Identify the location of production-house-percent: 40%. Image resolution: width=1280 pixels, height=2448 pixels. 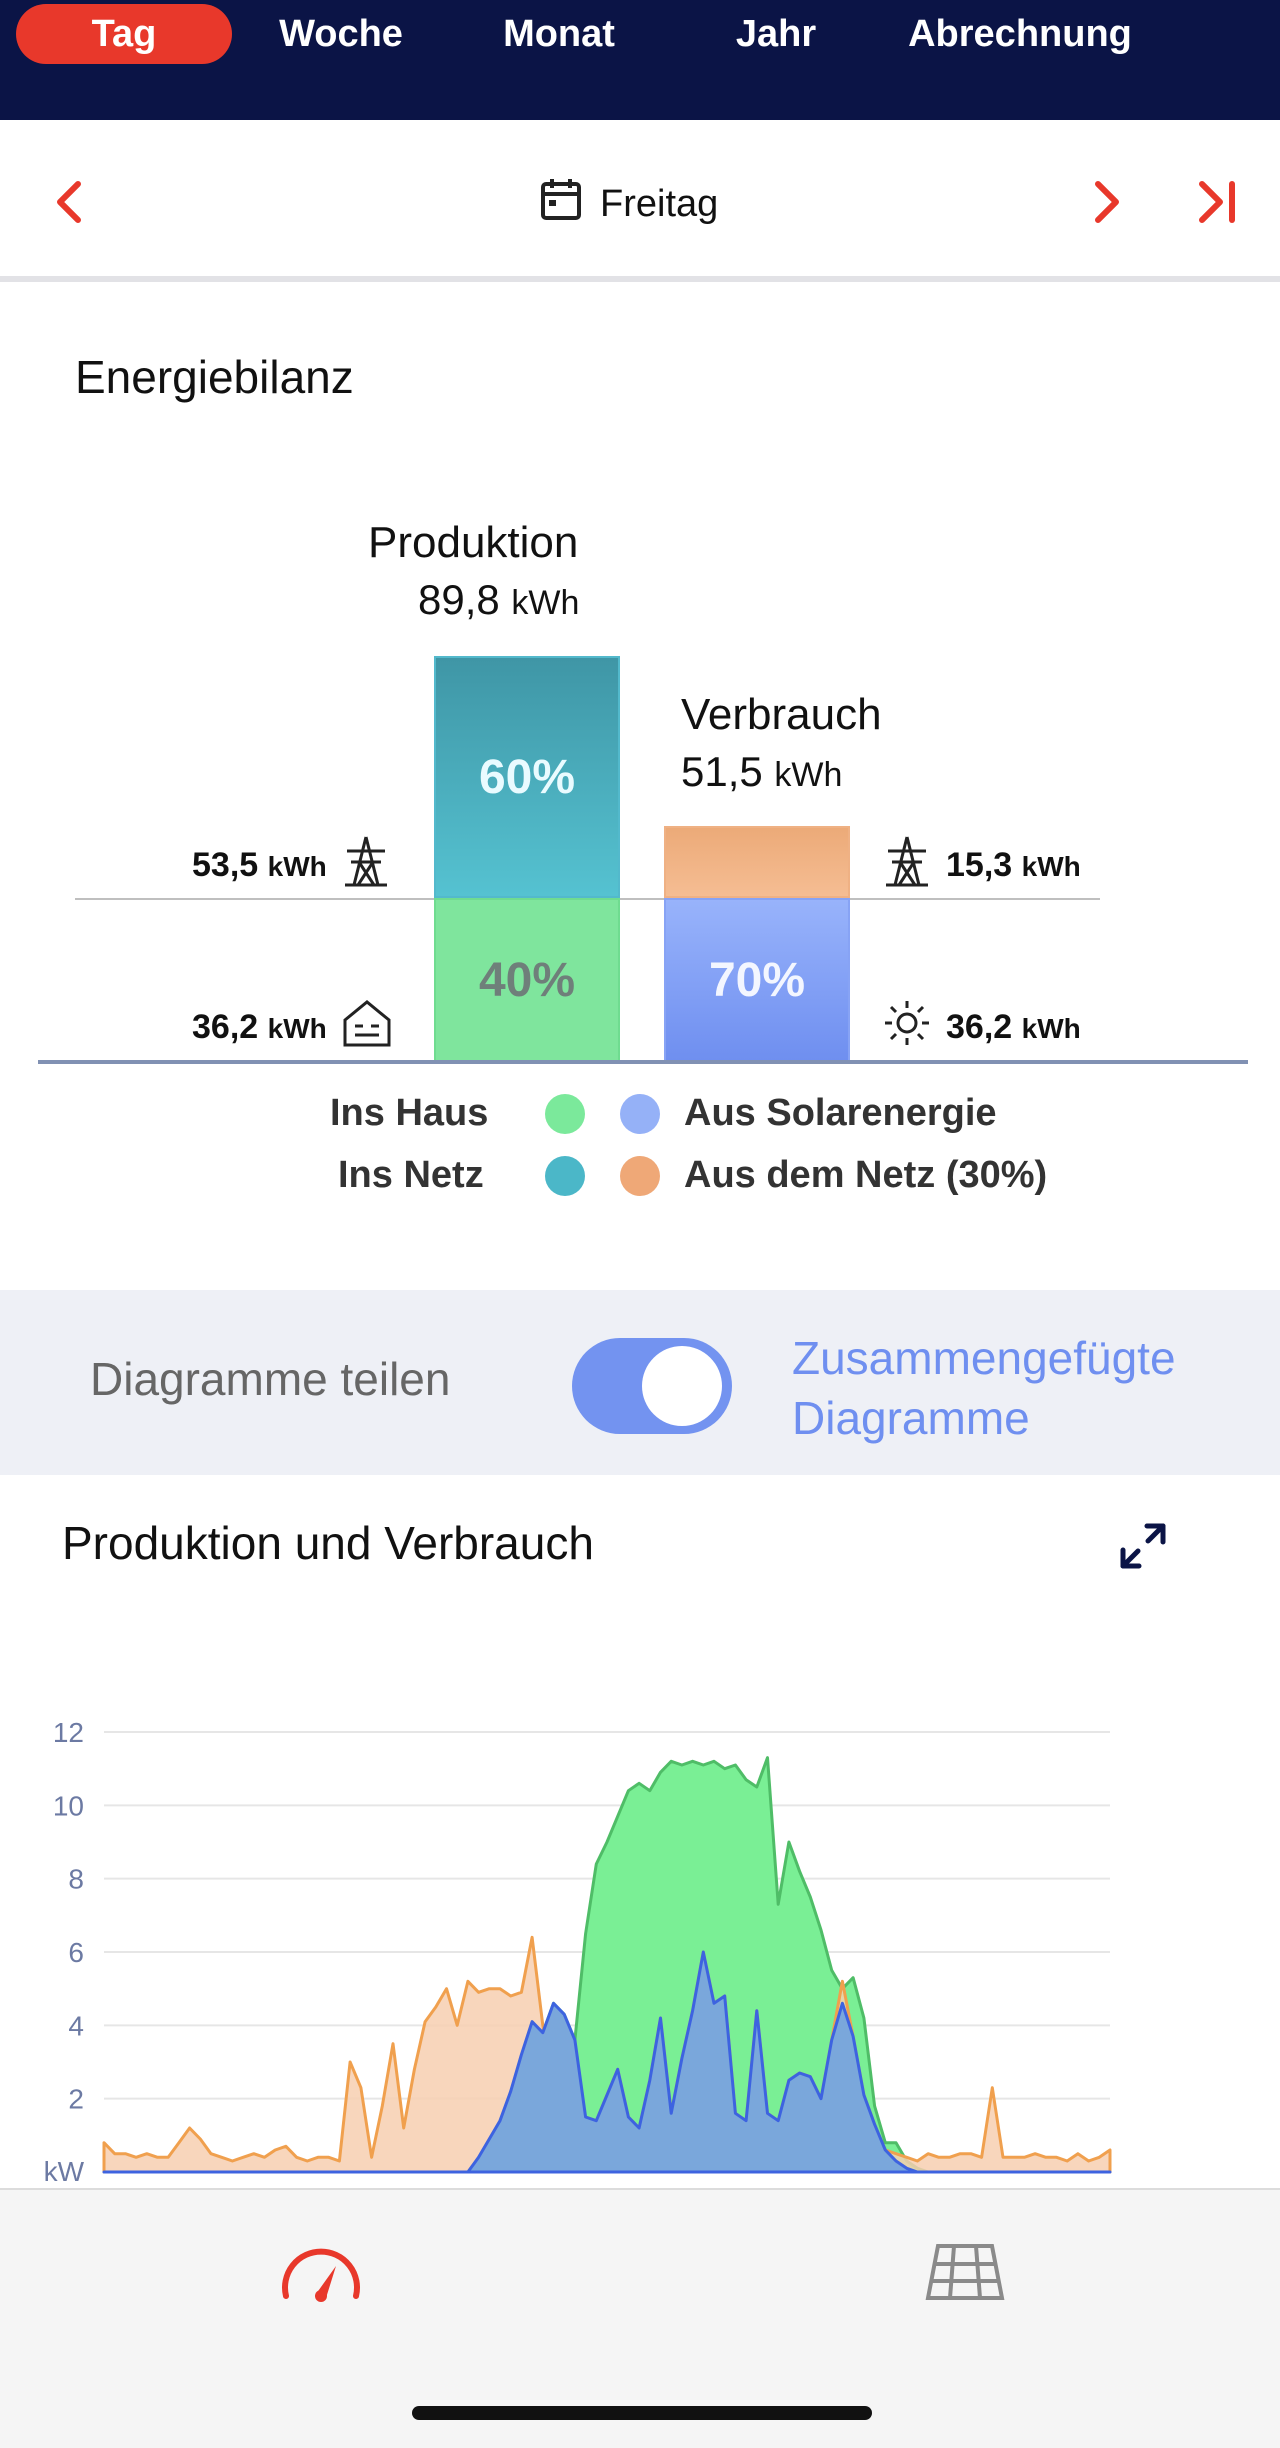
(527, 980).